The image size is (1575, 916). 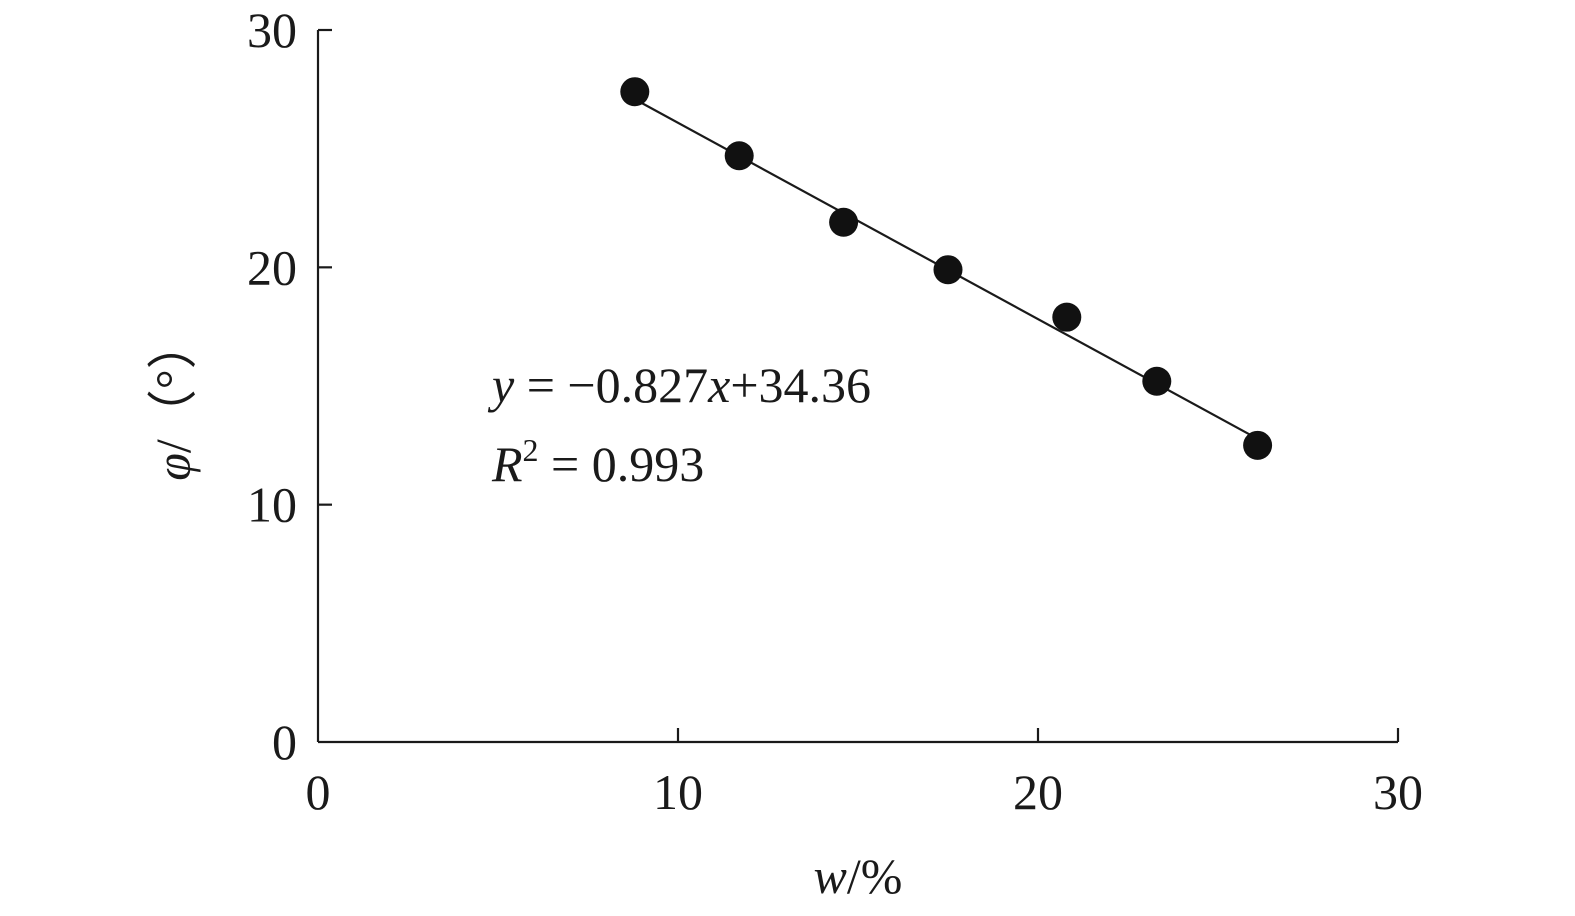 I want to click on x-tick-label: 10, so click(x=678, y=792).